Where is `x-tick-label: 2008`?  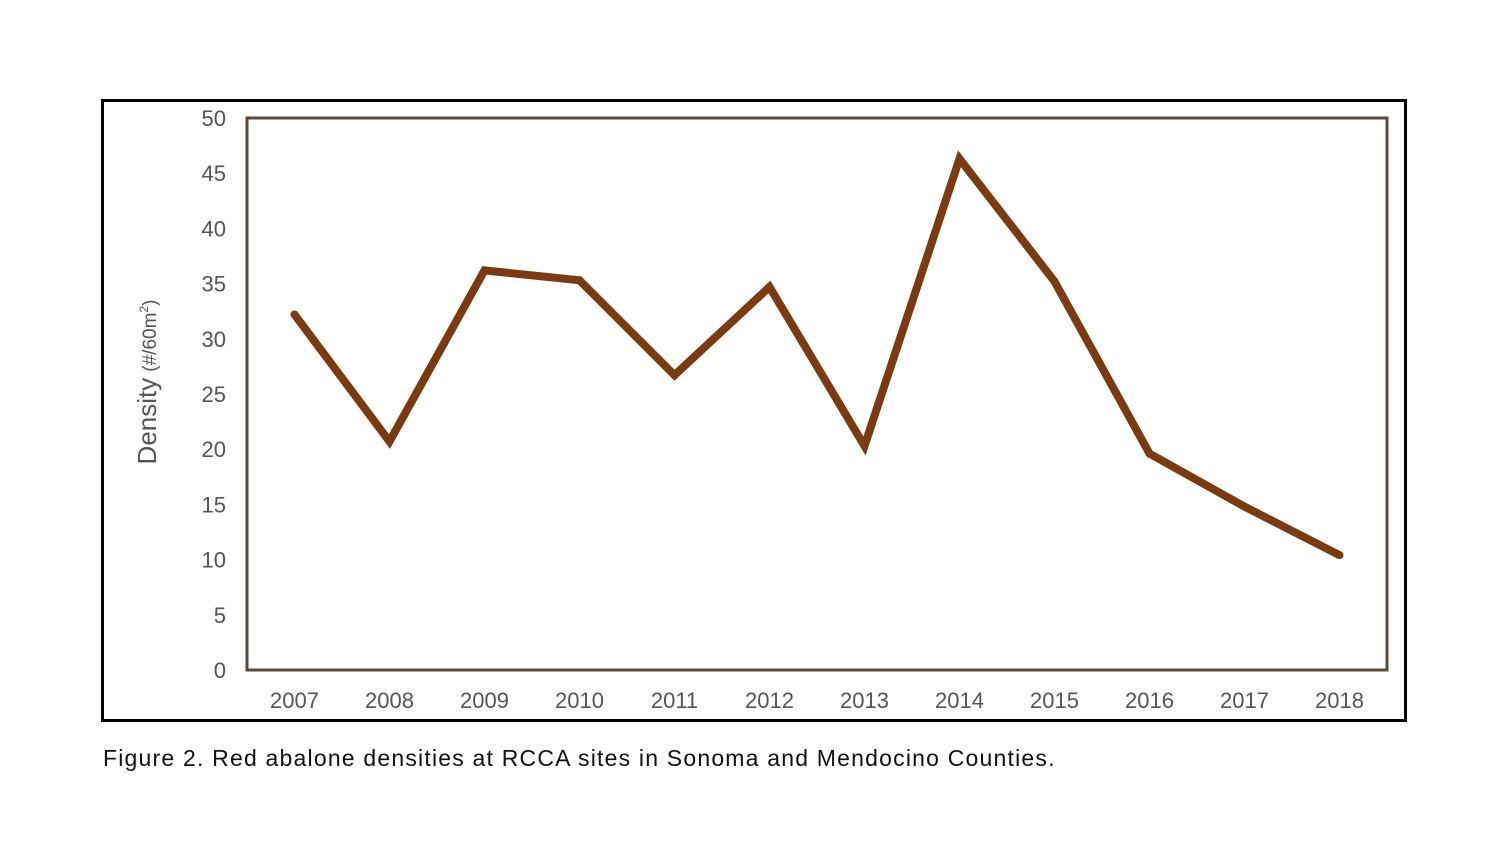
x-tick-label: 2008 is located at coordinates (389, 700).